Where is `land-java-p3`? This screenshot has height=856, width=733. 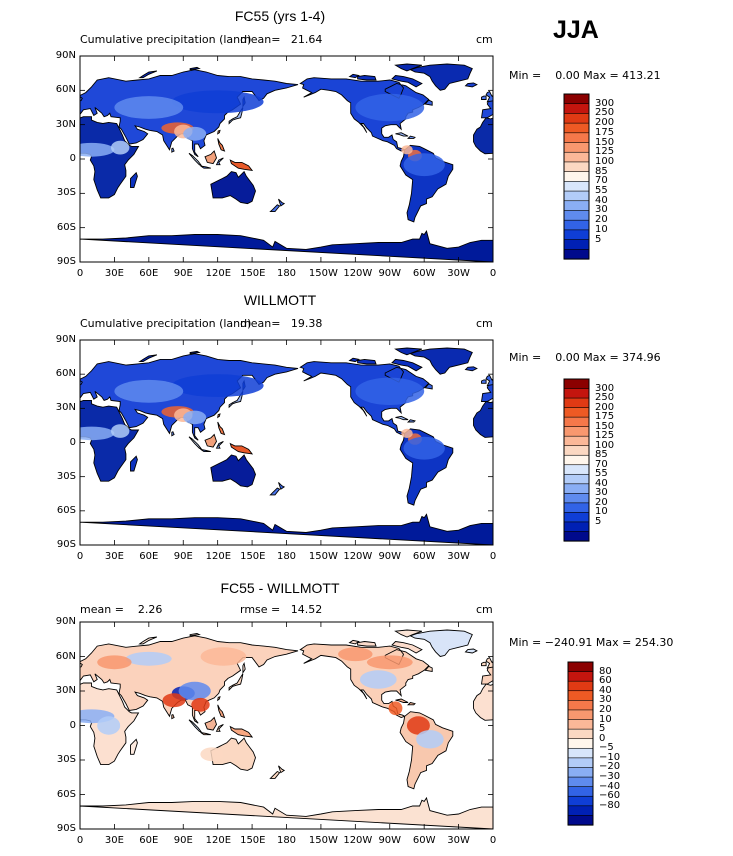
land-java-p3 is located at coordinates (205, 733).